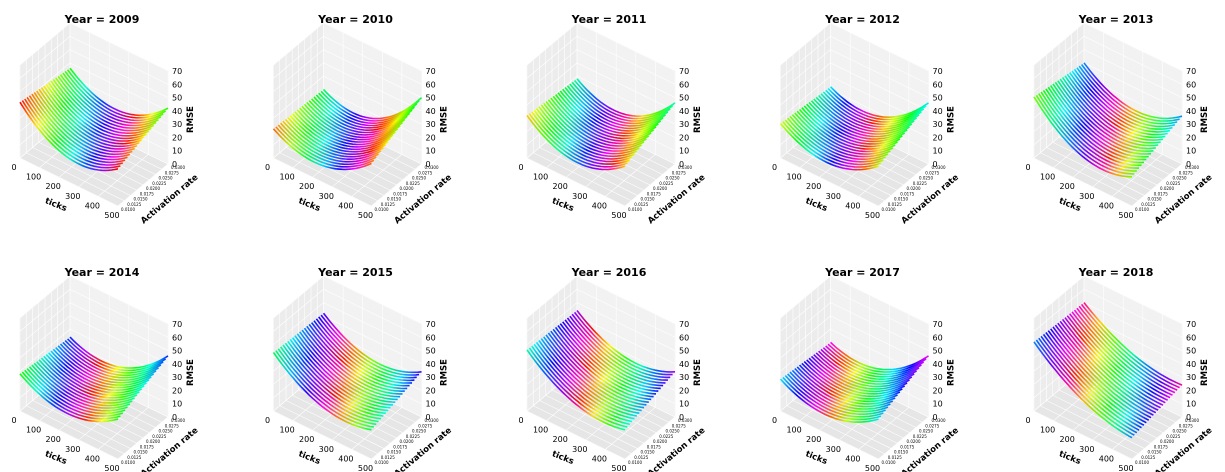 This screenshot has width=1225, height=472. What do you see at coordinates (648, 452) in the screenshot?
I see `y-tick-label: 0.0150` at bounding box center [648, 452].